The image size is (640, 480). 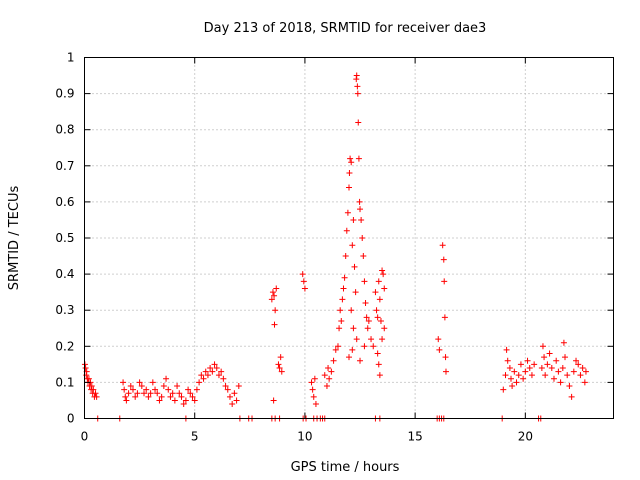 What do you see at coordinates (85, 437) in the screenshot?
I see `x-tick-label: 0` at bounding box center [85, 437].